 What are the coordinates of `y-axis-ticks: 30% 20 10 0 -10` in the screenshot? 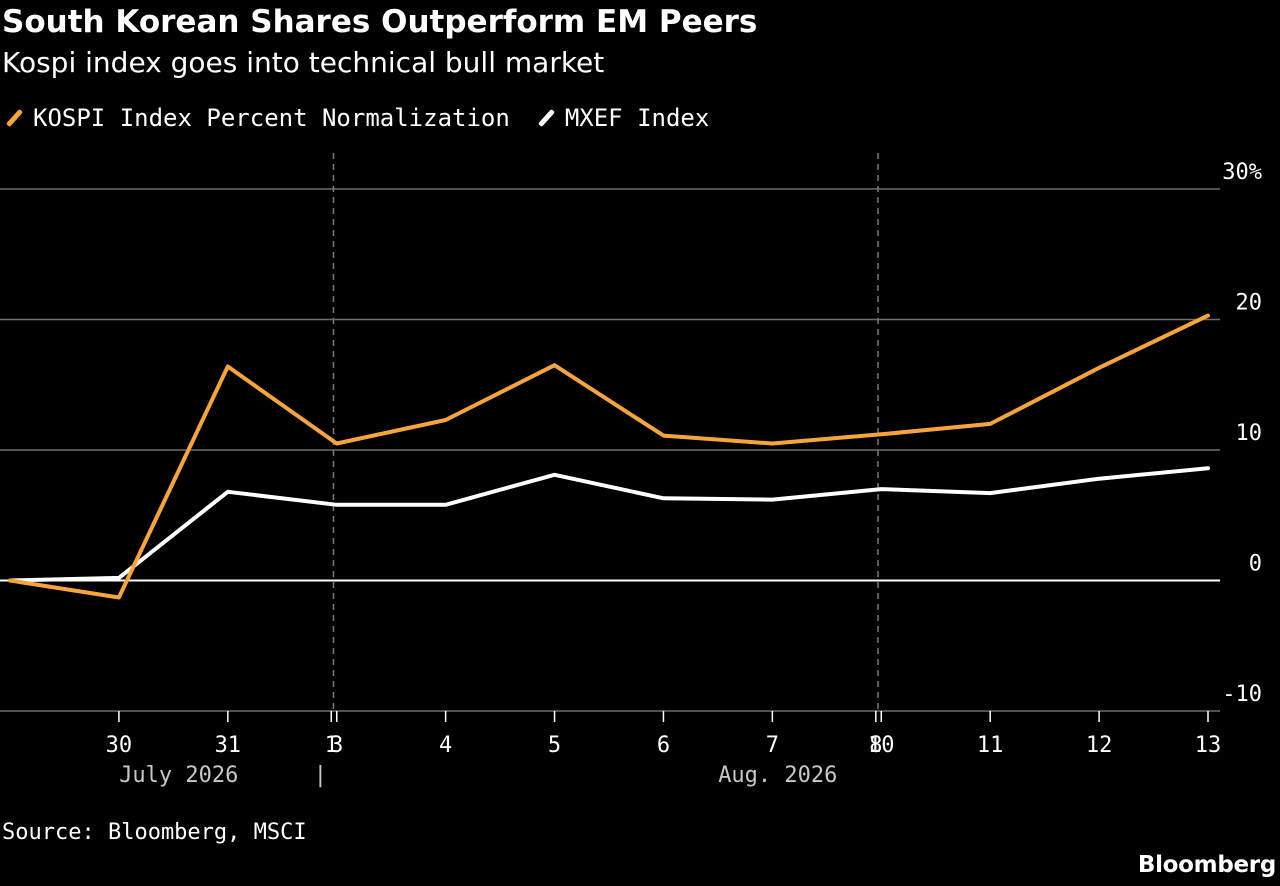 It's located at (1242, 433).